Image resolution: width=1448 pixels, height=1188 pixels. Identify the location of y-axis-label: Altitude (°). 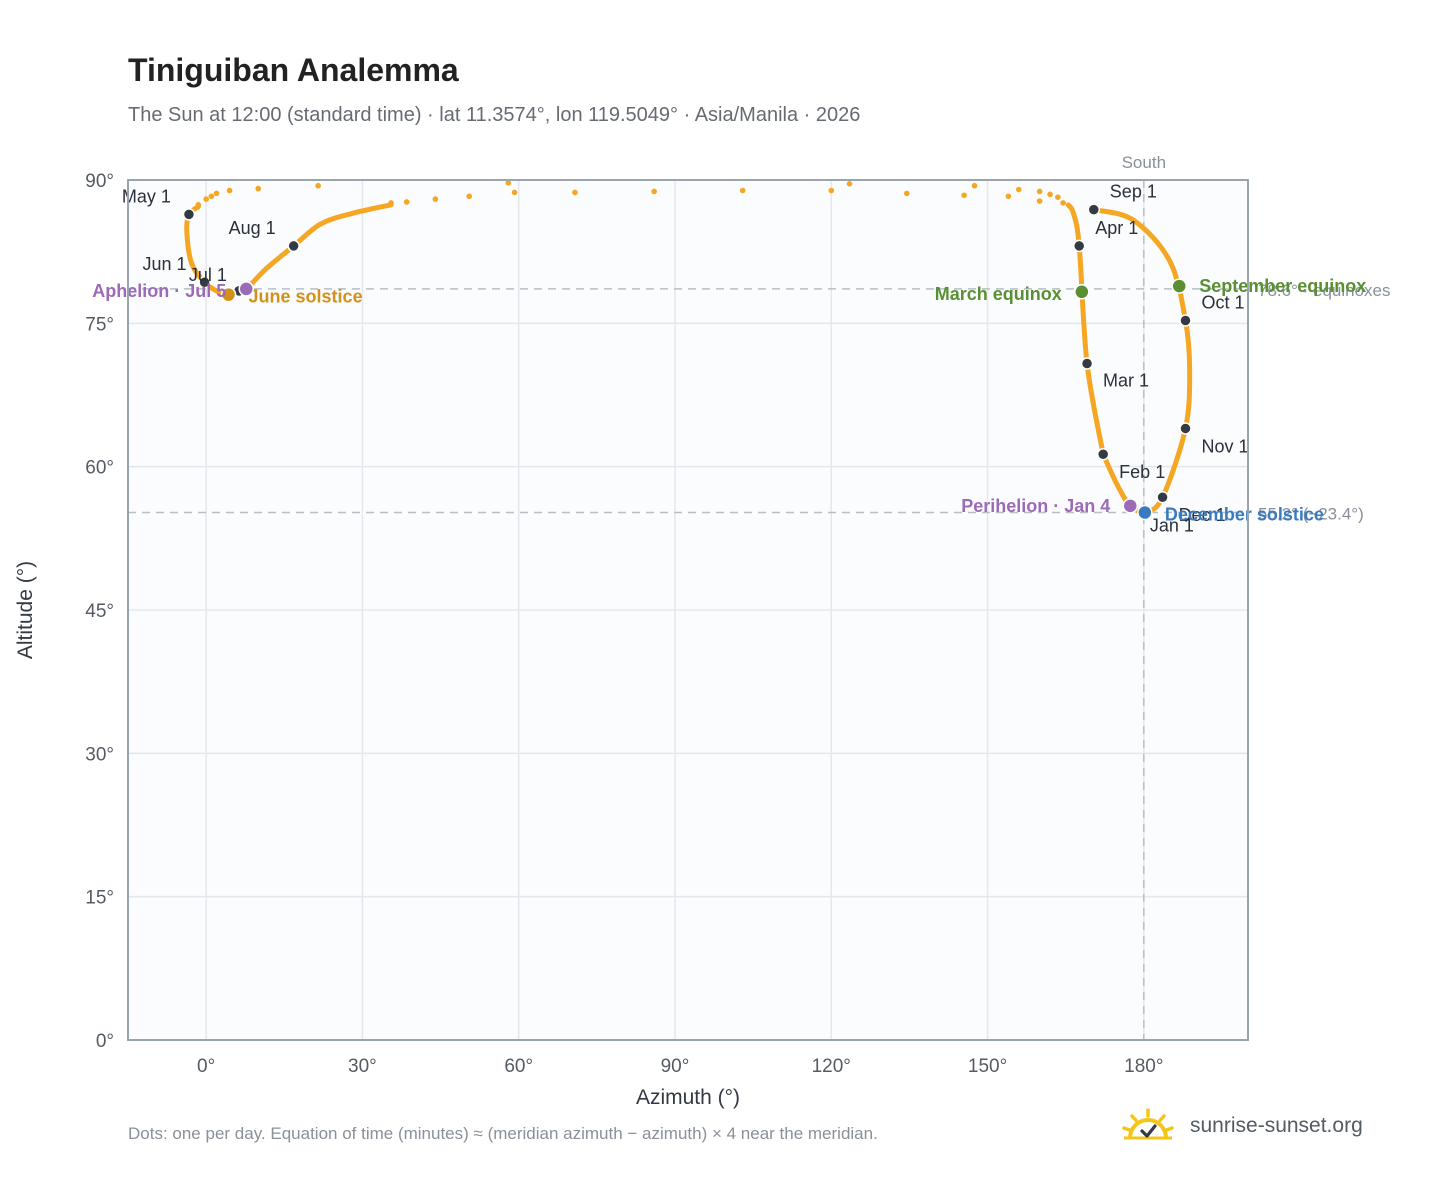
(25, 610).